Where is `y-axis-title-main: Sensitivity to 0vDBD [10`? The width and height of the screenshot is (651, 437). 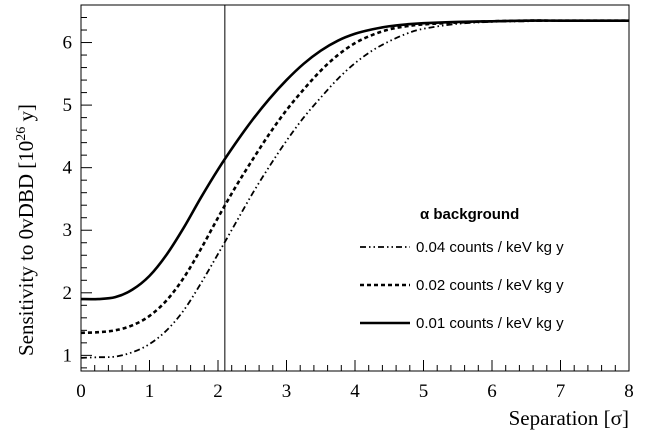
y-axis-title-main: Sensitivity to 0vDBD [10 is located at coordinates (26, 248).